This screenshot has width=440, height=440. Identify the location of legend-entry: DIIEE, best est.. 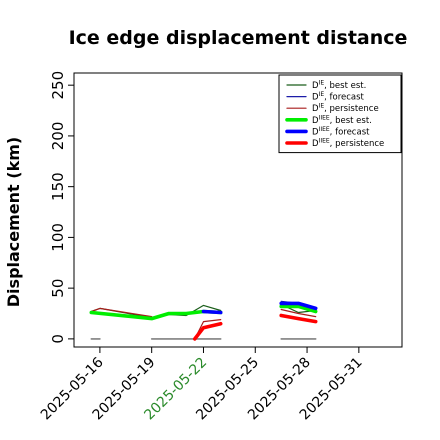
(342, 120).